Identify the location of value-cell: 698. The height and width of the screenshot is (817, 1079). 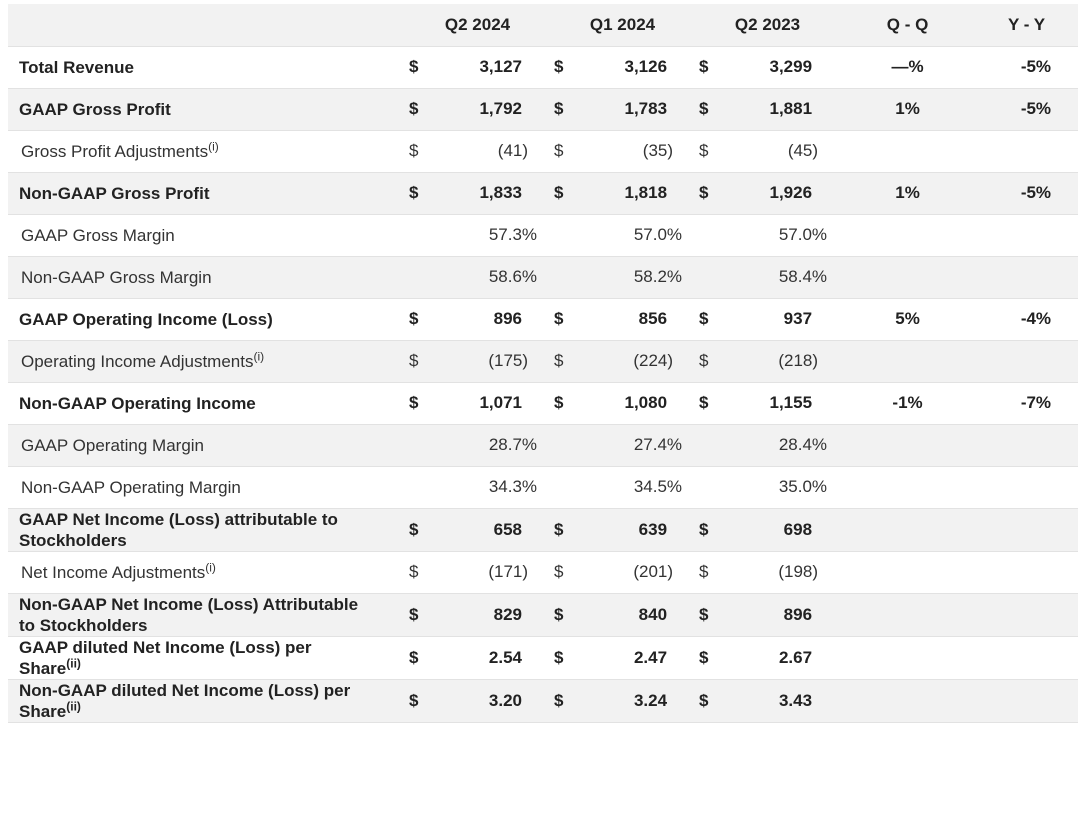
(790, 530).